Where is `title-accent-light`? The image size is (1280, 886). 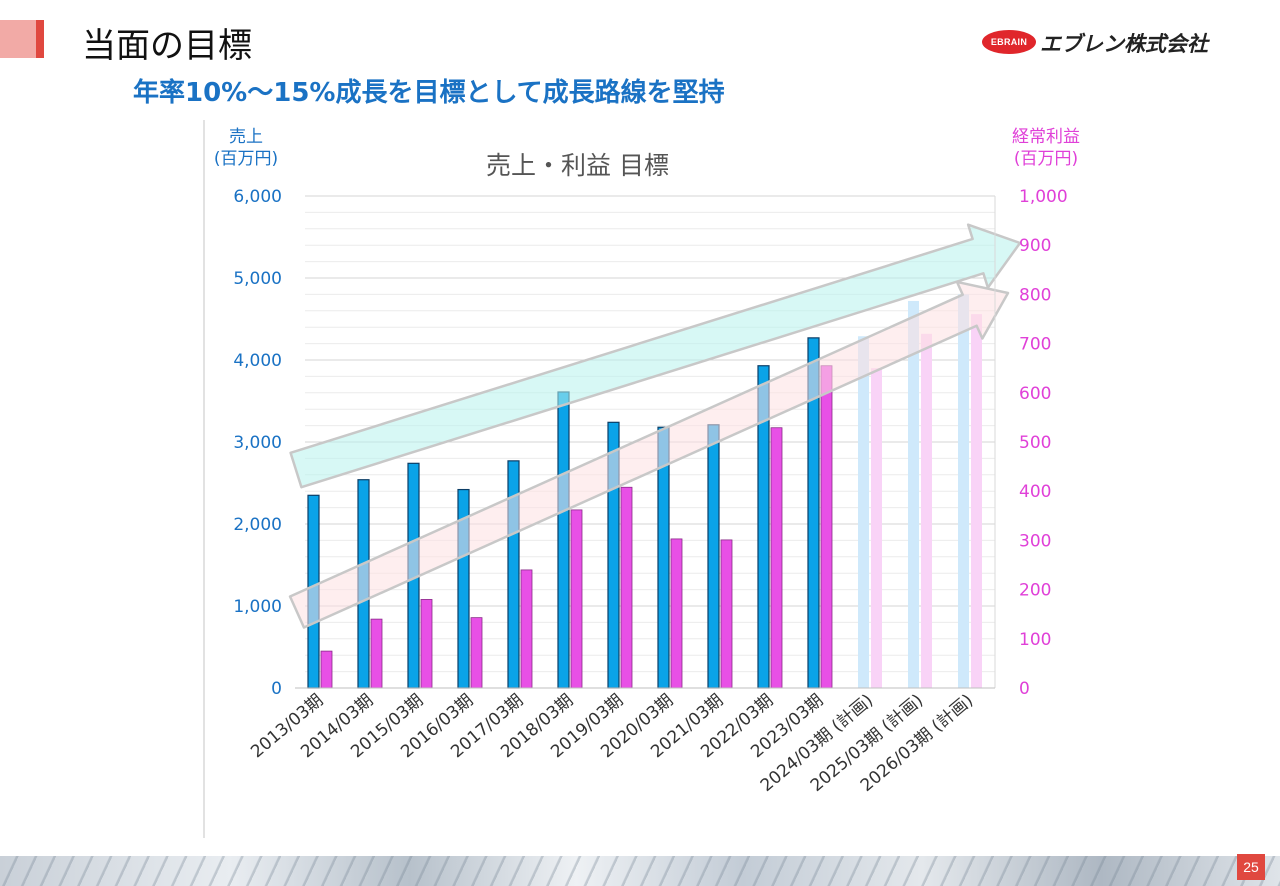 title-accent-light is located at coordinates (18, 39).